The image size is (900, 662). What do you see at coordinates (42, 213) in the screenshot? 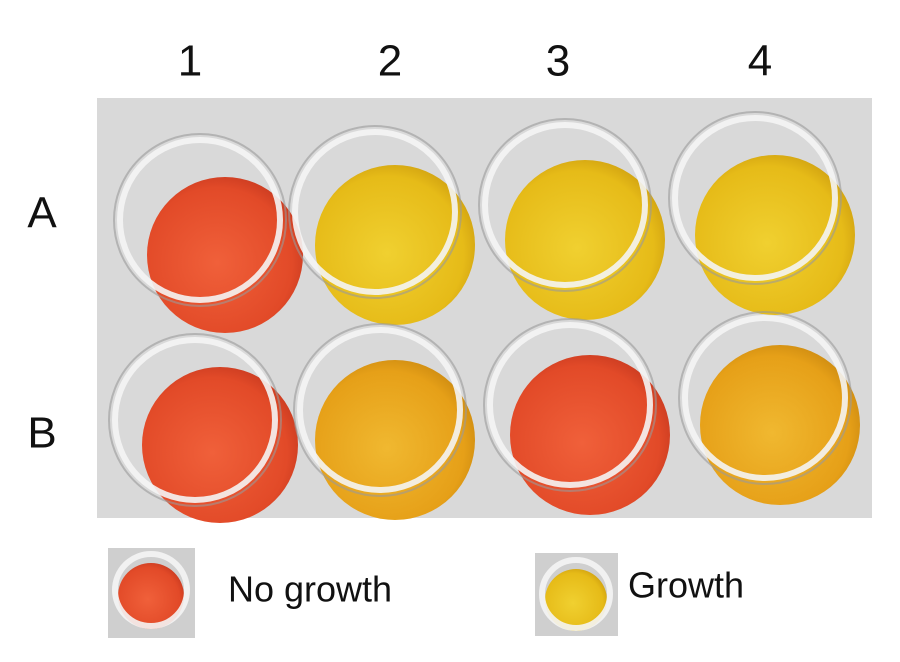
I see `row-label: A` at bounding box center [42, 213].